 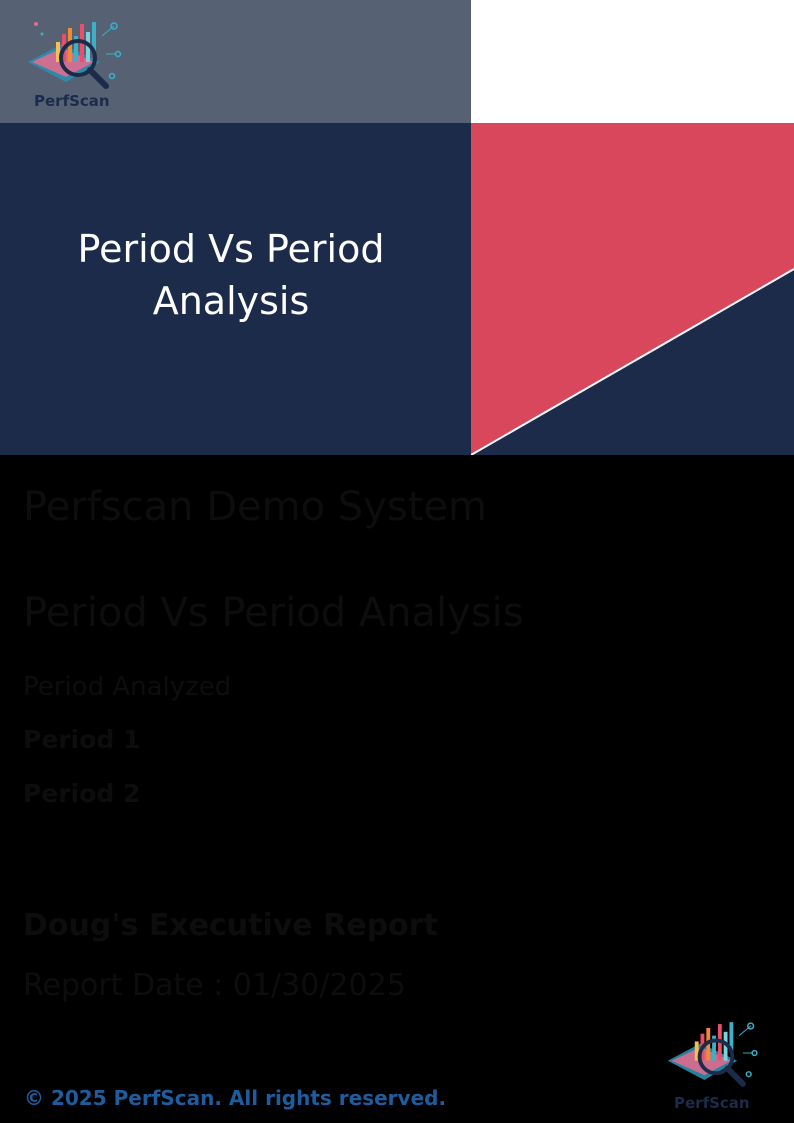 What do you see at coordinates (235, 61) in the screenshot?
I see `logo-band: PerfScan` at bounding box center [235, 61].